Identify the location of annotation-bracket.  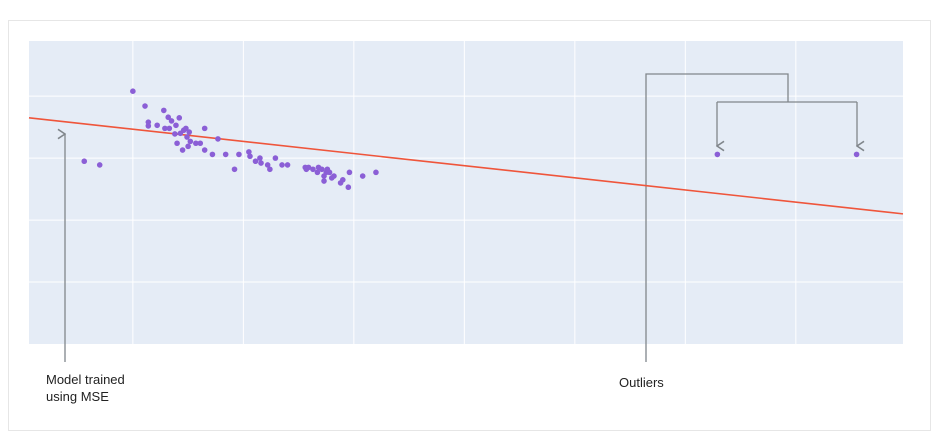
(717, 217).